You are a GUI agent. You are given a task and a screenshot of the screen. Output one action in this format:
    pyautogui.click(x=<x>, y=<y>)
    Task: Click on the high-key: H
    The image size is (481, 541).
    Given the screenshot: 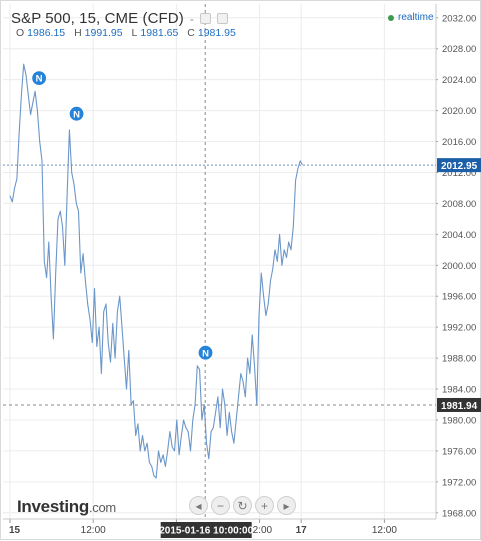 What is the action you would take?
    pyautogui.click(x=78, y=33)
    